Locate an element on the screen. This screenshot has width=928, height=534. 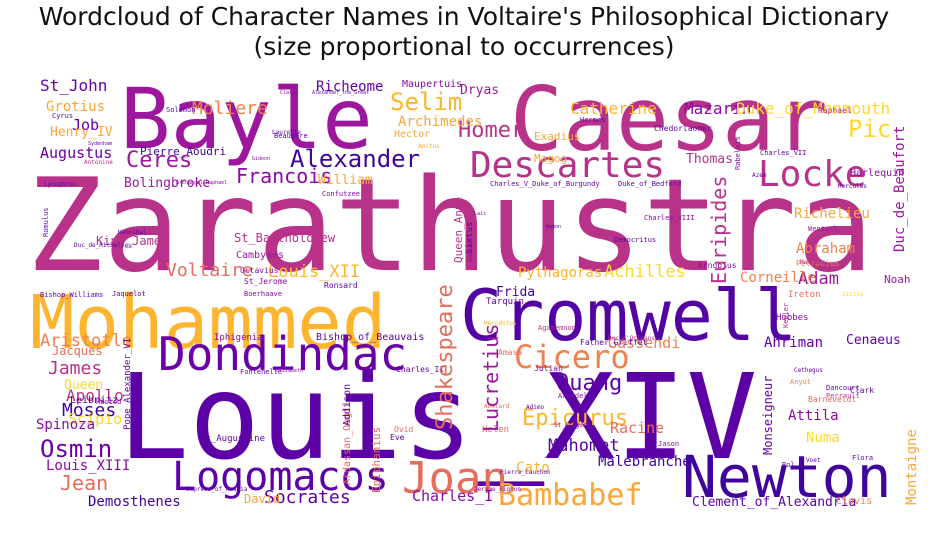
word-ovid: Ovid is located at coordinates (403, 429).